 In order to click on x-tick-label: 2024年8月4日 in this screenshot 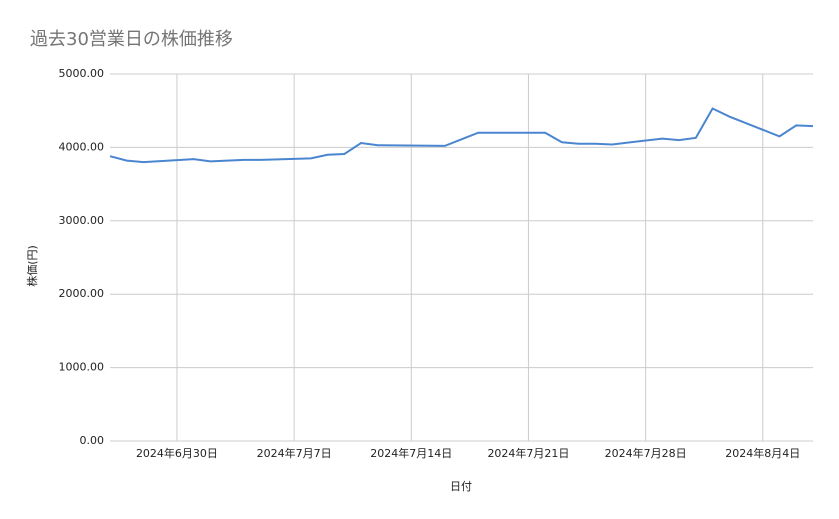, I will do `click(762, 453)`.